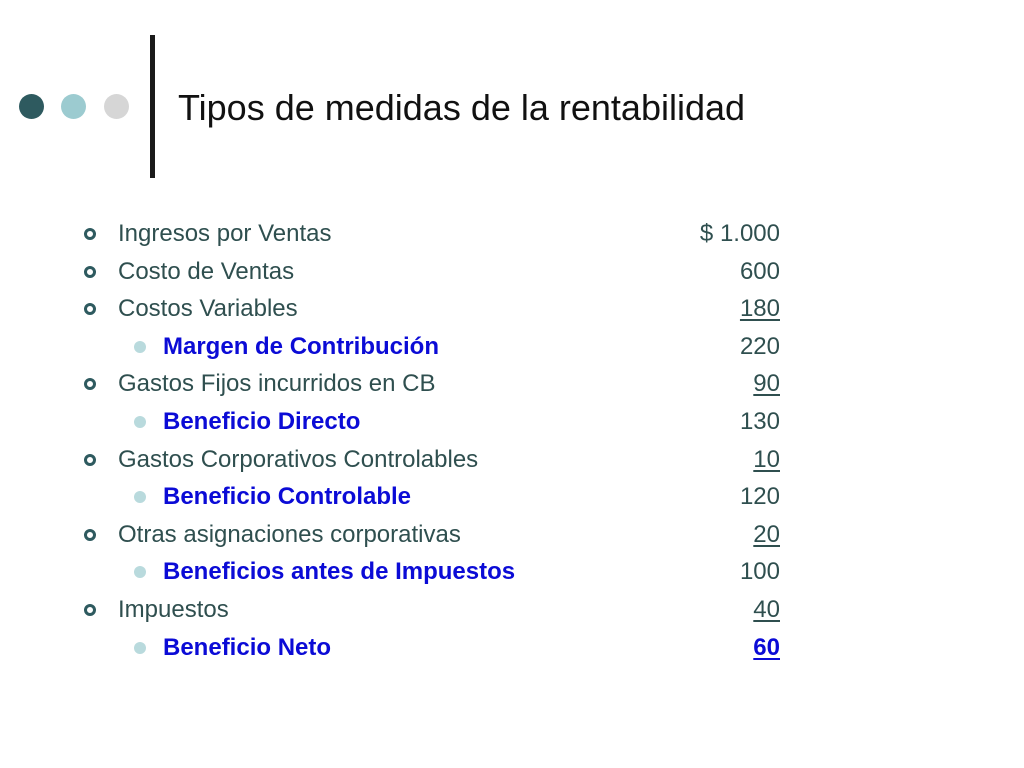  Describe the element at coordinates (512, 234) in the screenshot. I see `list-item: Ingresos por Ventas $ 1.000` at that location.